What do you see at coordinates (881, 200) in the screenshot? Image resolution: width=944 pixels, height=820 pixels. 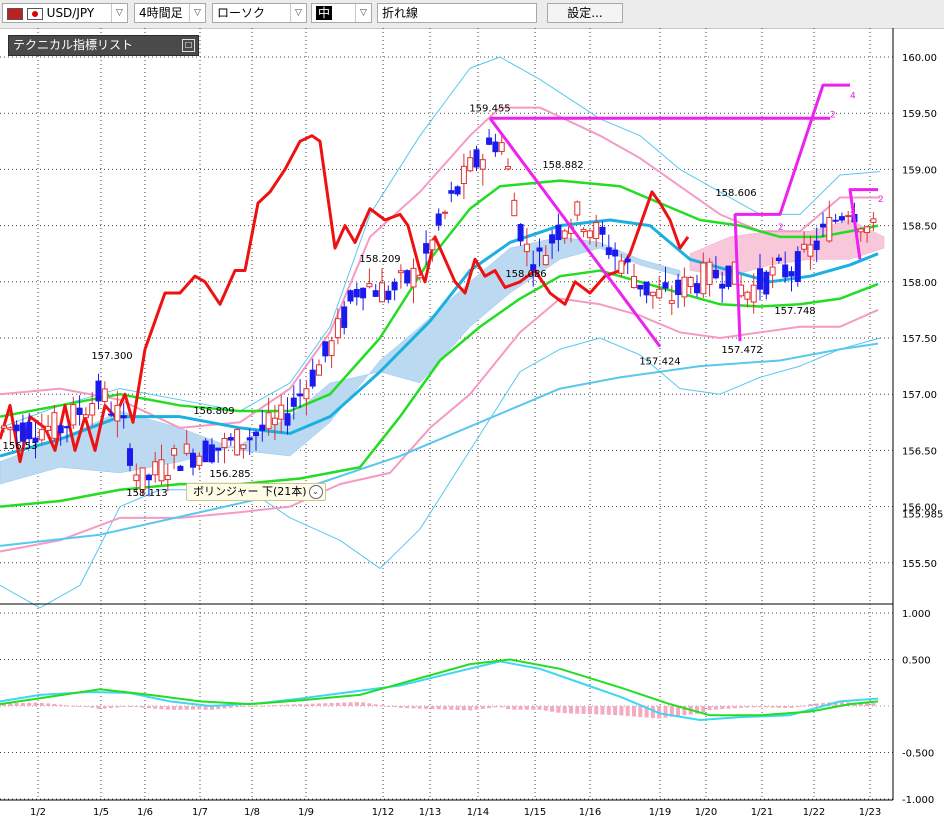 I see `zigzag-label: 2` at bounding box center [881, 200].